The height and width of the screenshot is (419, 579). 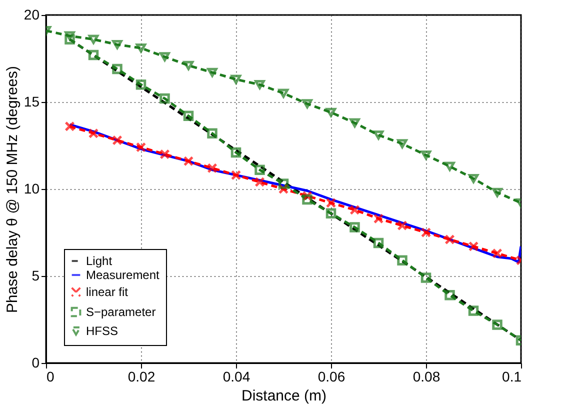 What do you see at coordinates (236, 376) in the screenshot?
I see `x-tick-label: 0.04` at bounding box center [236, 376].